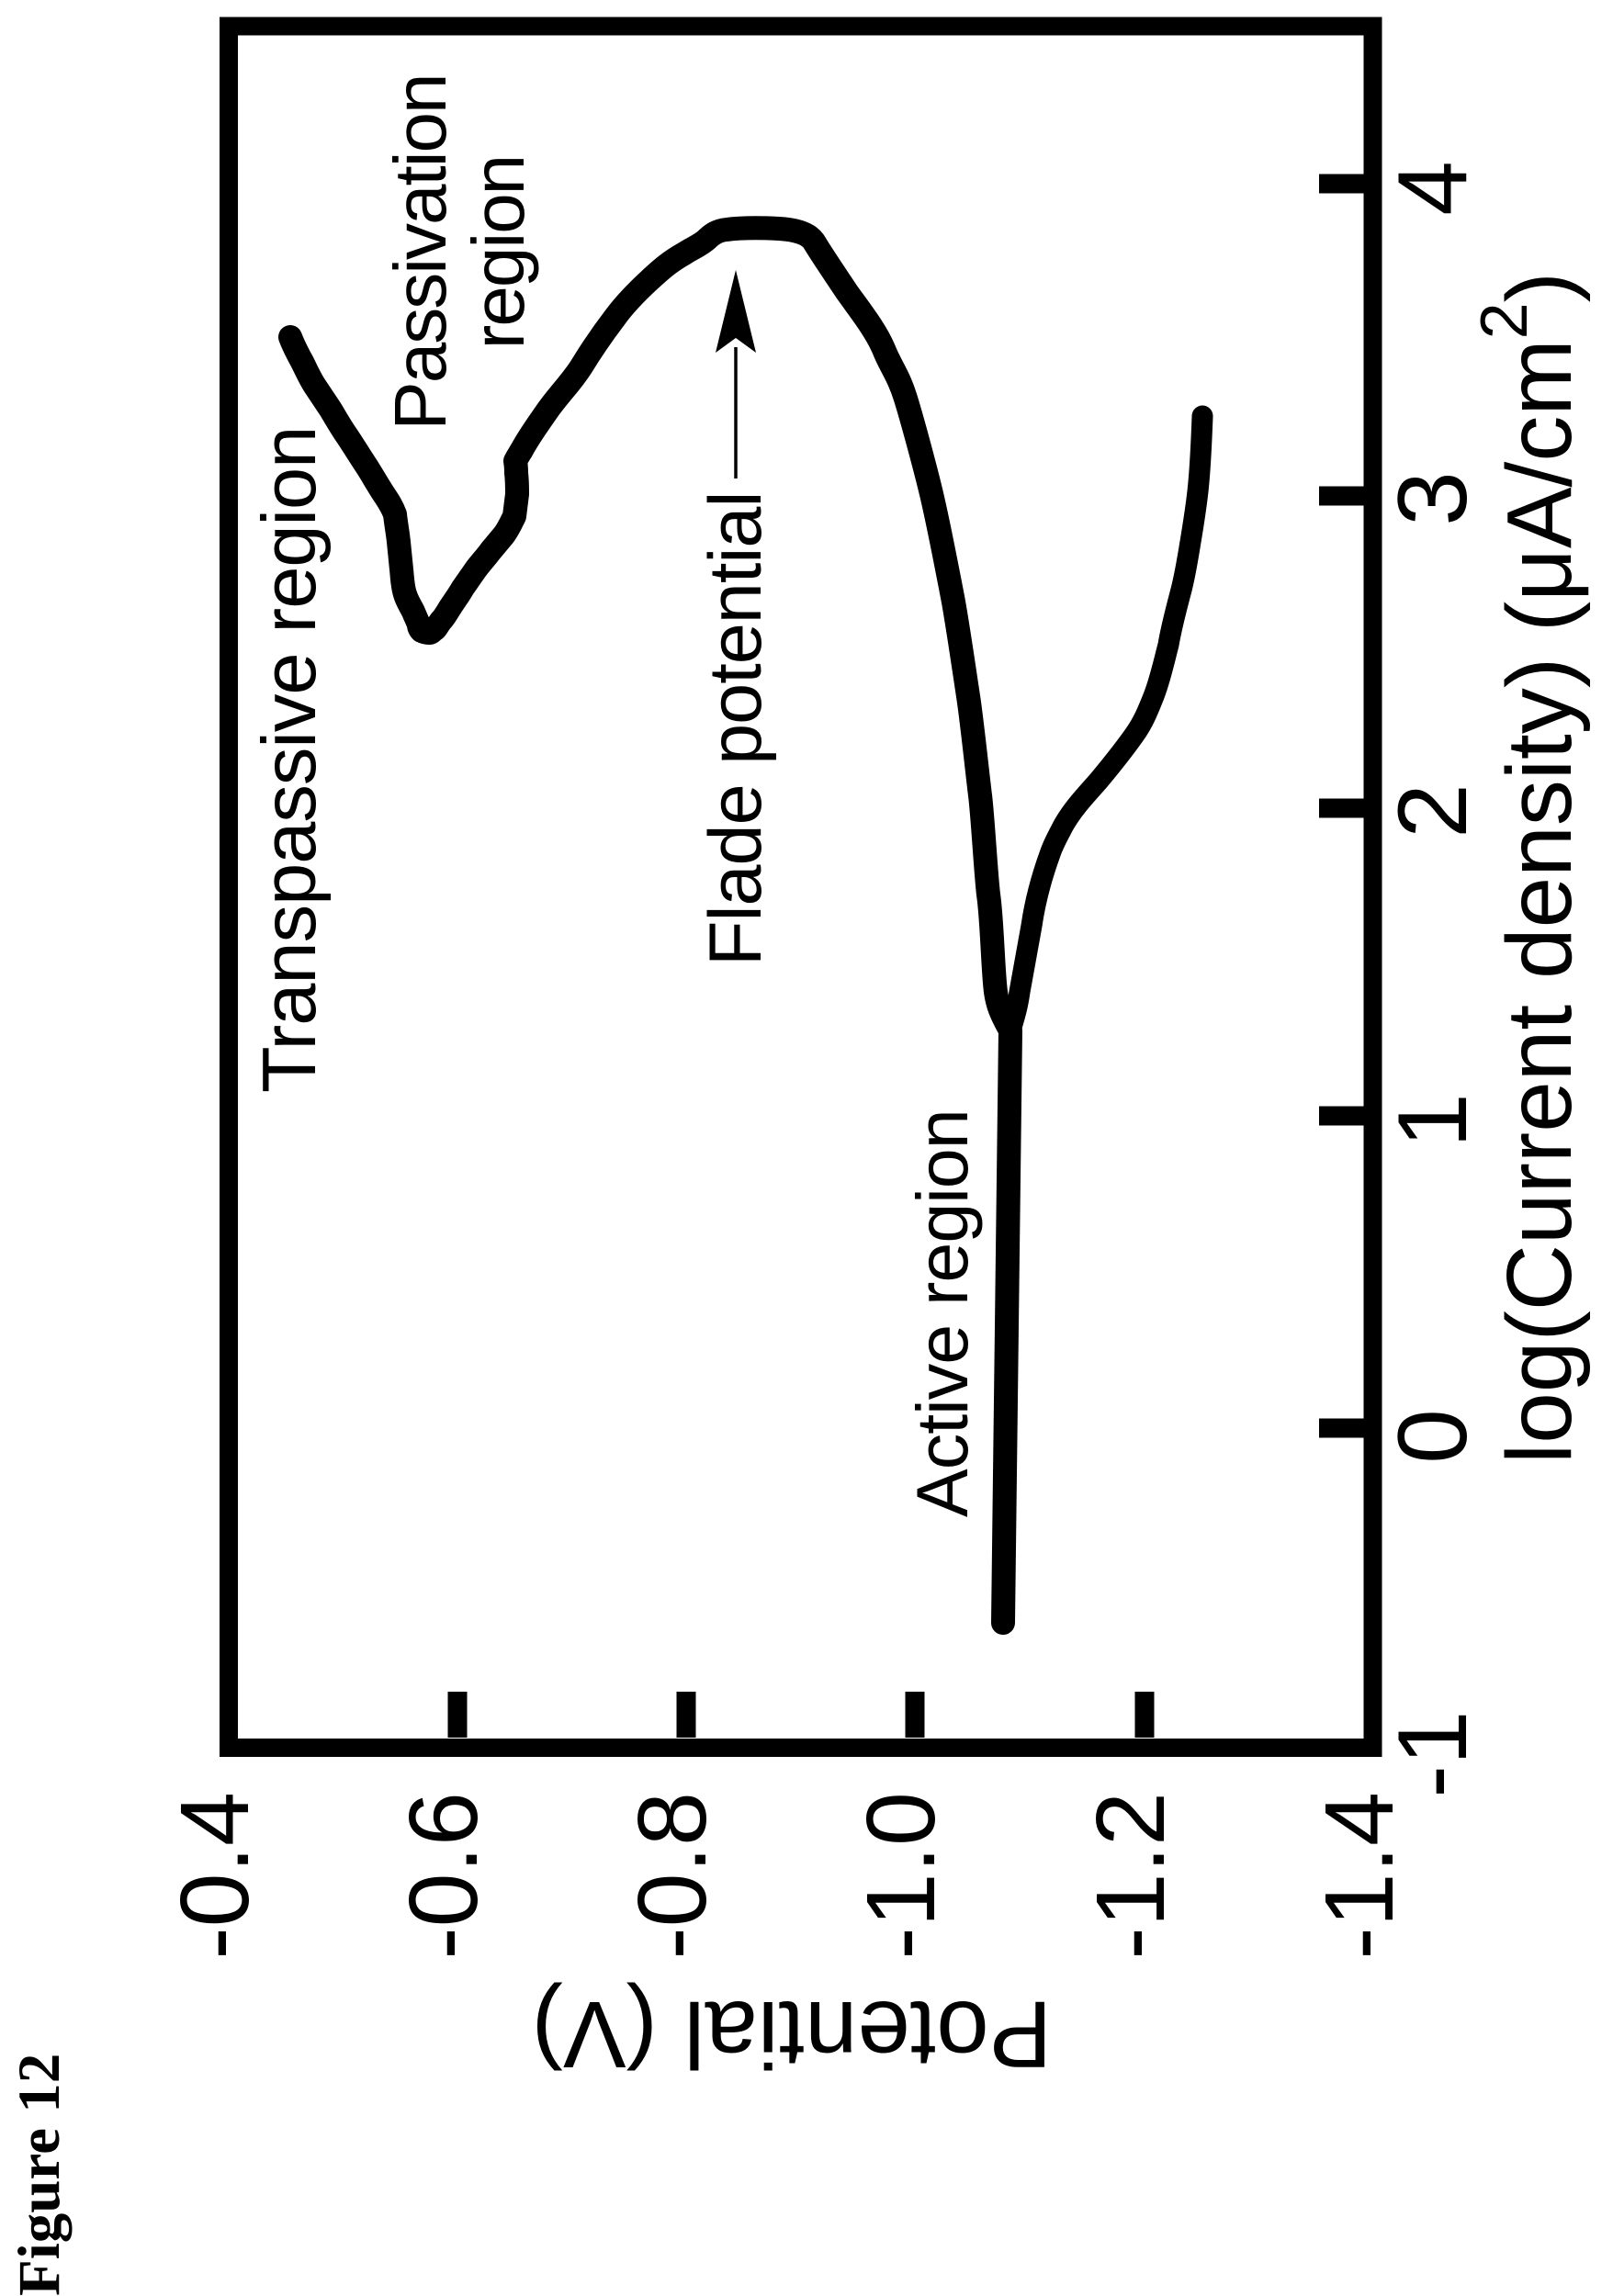 Image resolution: width=1613 pixels, height=2296 pixels. I want to click on svg-text: -1, so click(1432, 1754).